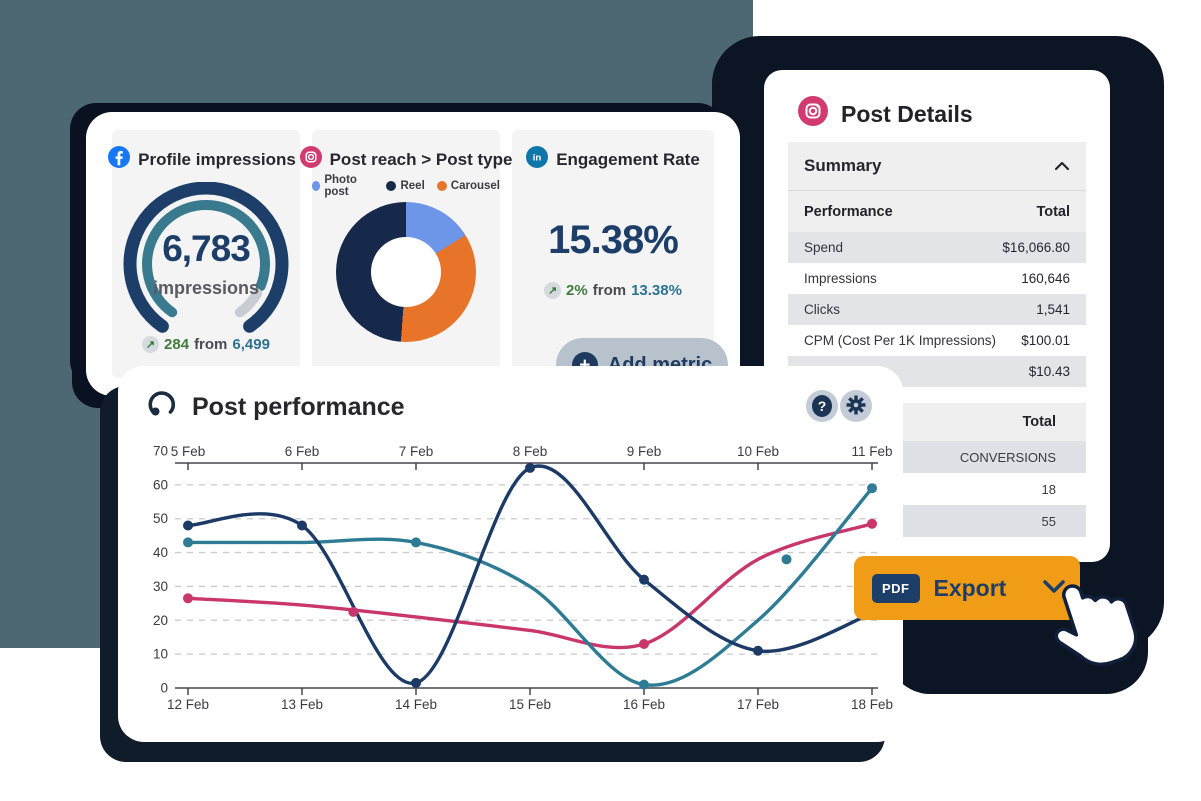 This screenshot has width=1201, height=801. Describe the element at coordinates (248, 303) in the screenshot. I see `gauge-remainder-arc` at that location.